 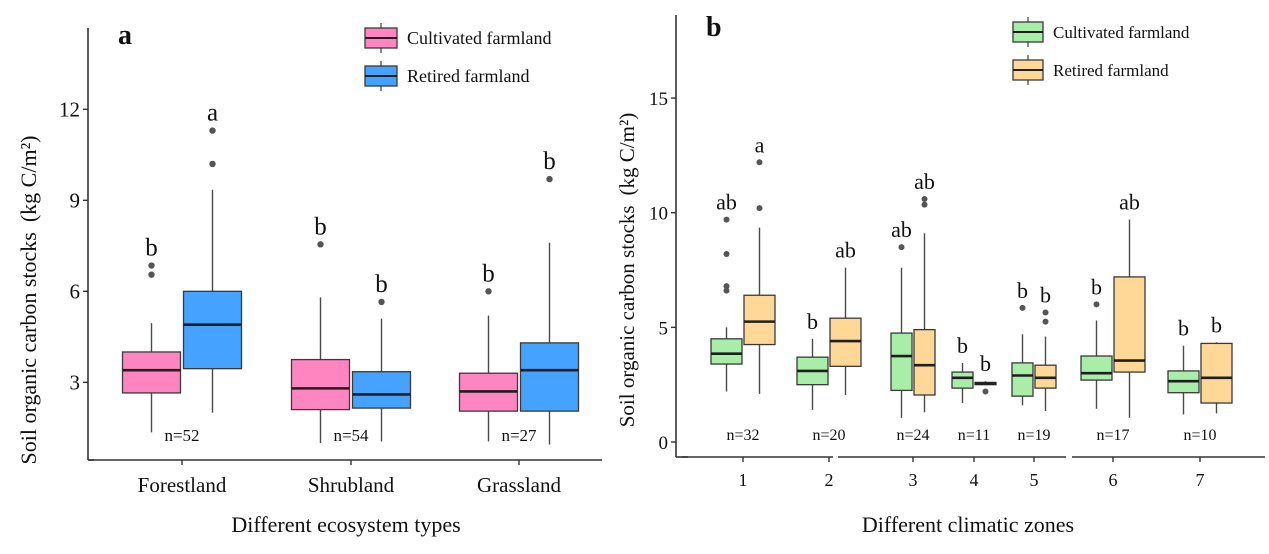 I want to click on panel-a-x-tick-label: Forestland, so click(x=182, y=485).